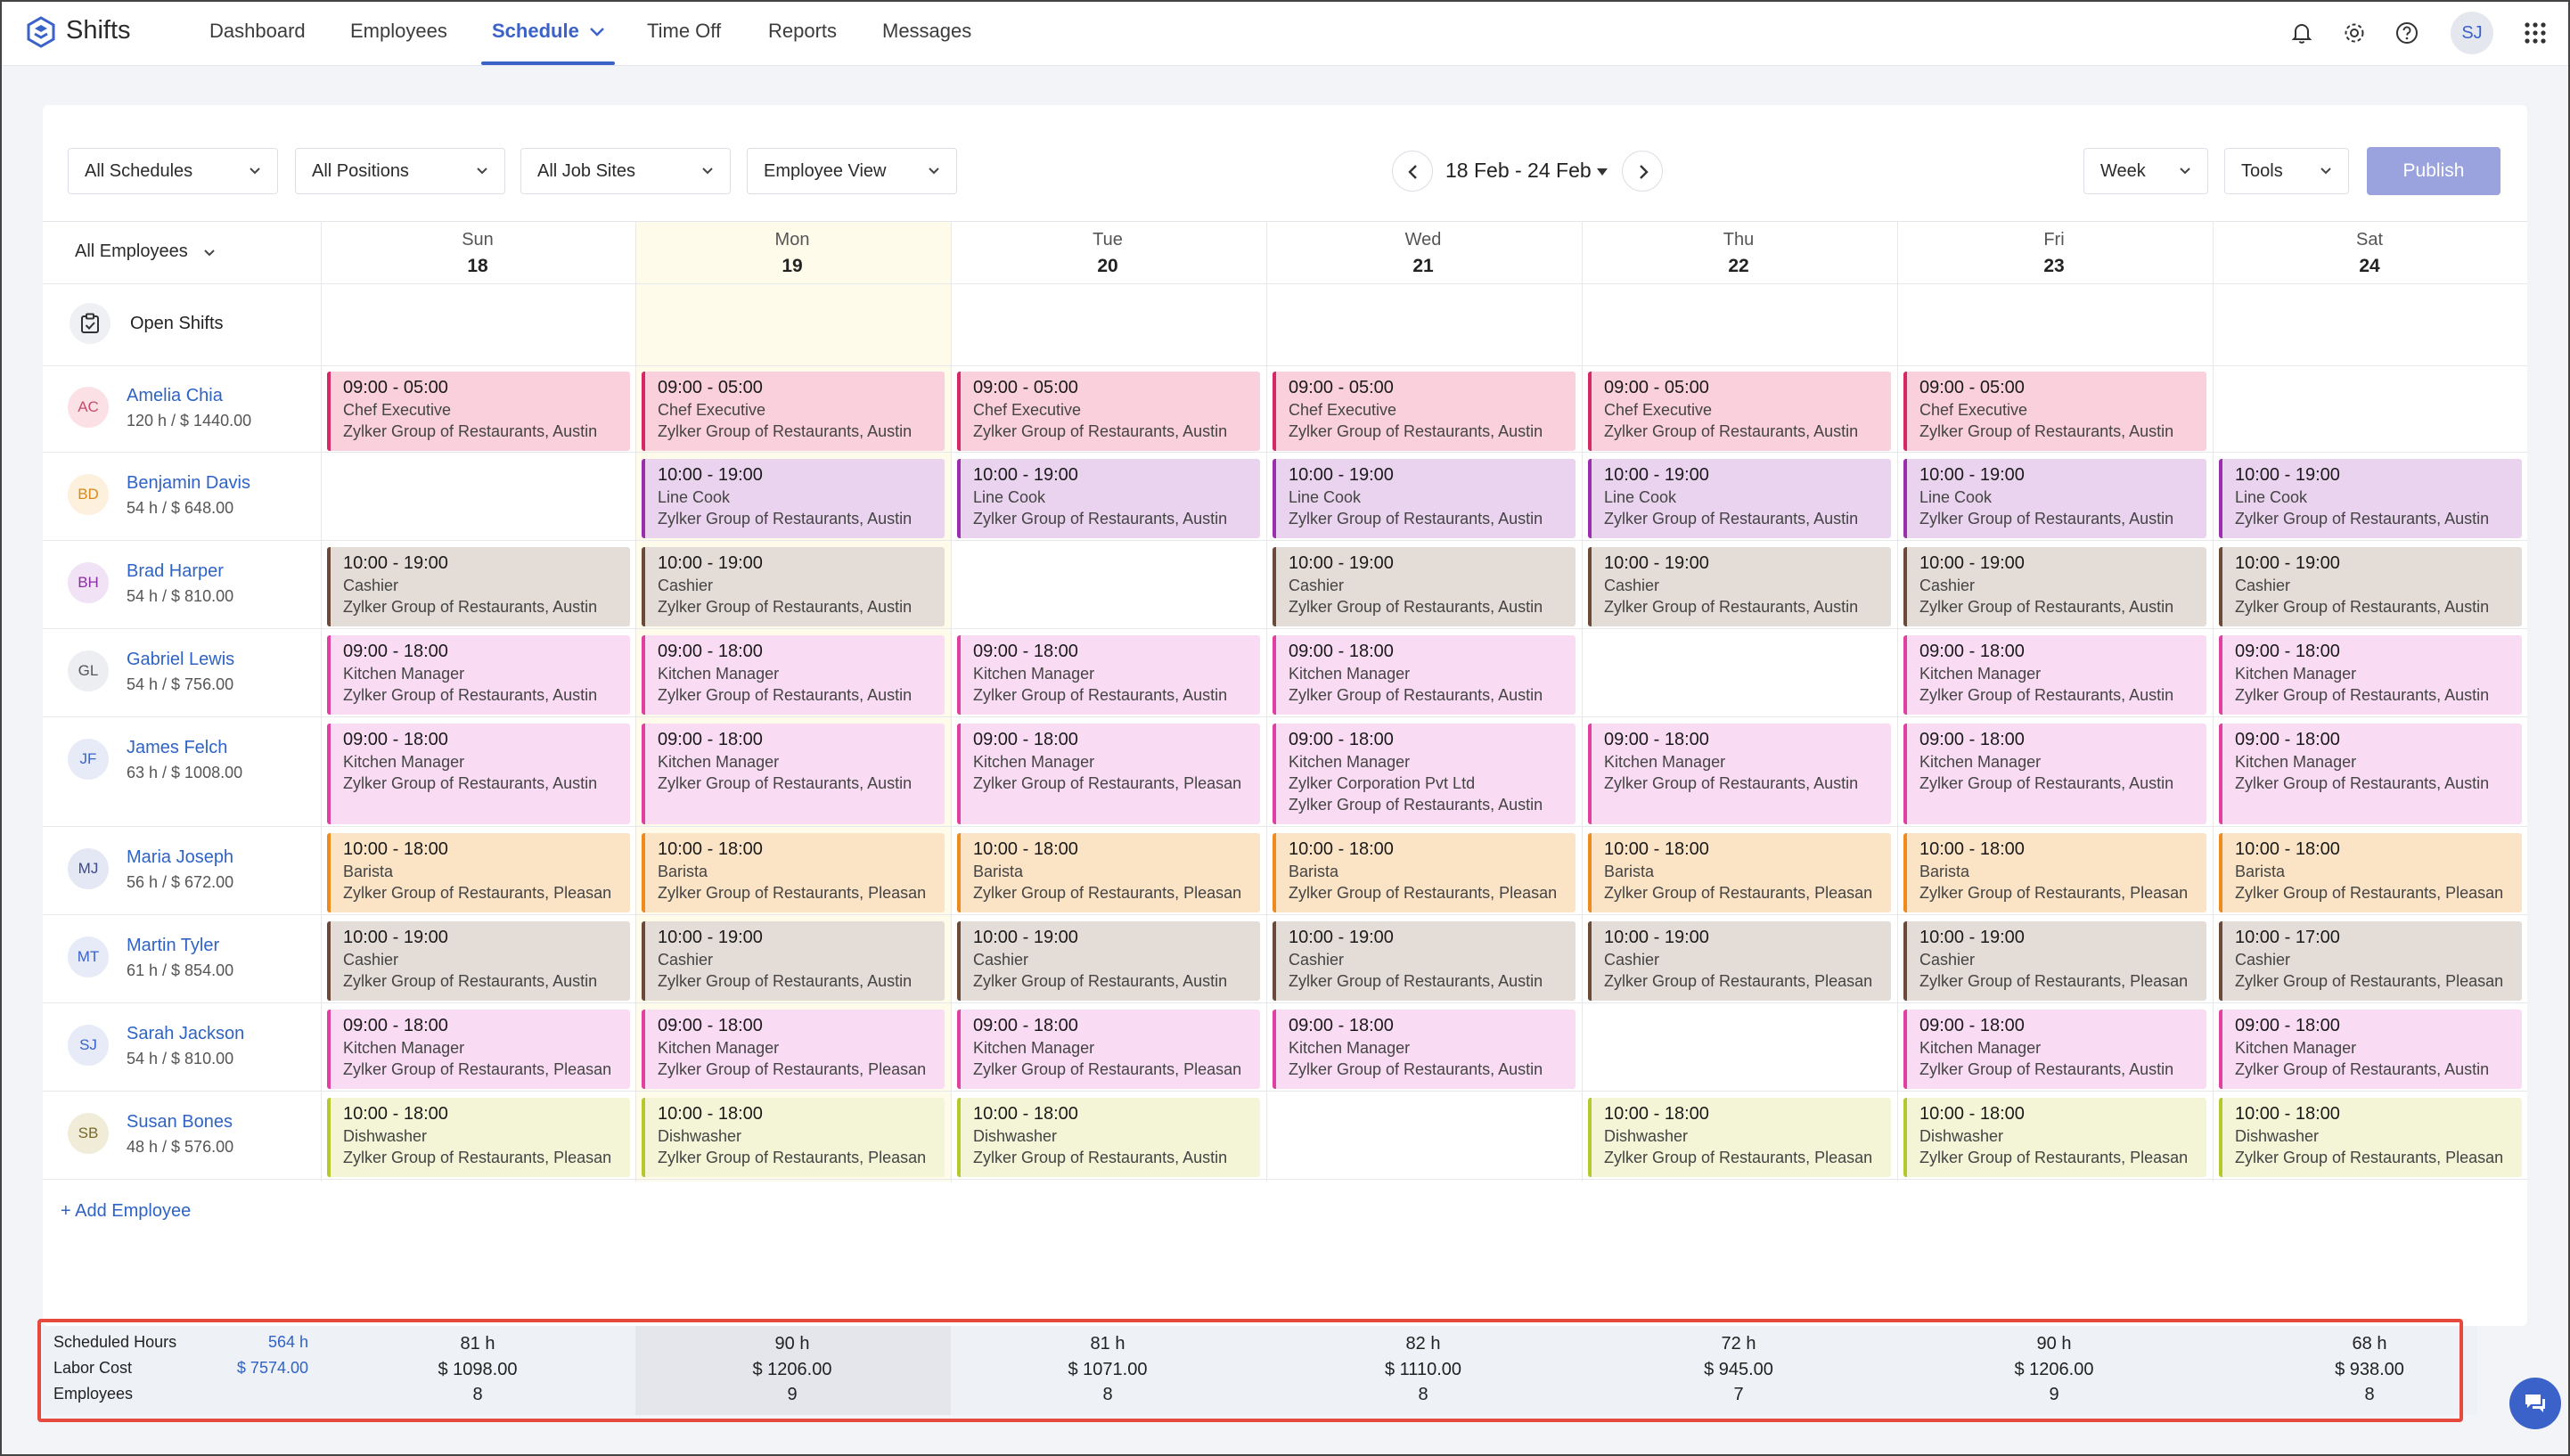 The width and height of the screenshot is (2570, 1456). What do you see at coordinates (1413, 172) in the screenshot?
I see `previous-week-button` at bounding box center [1413, 172].